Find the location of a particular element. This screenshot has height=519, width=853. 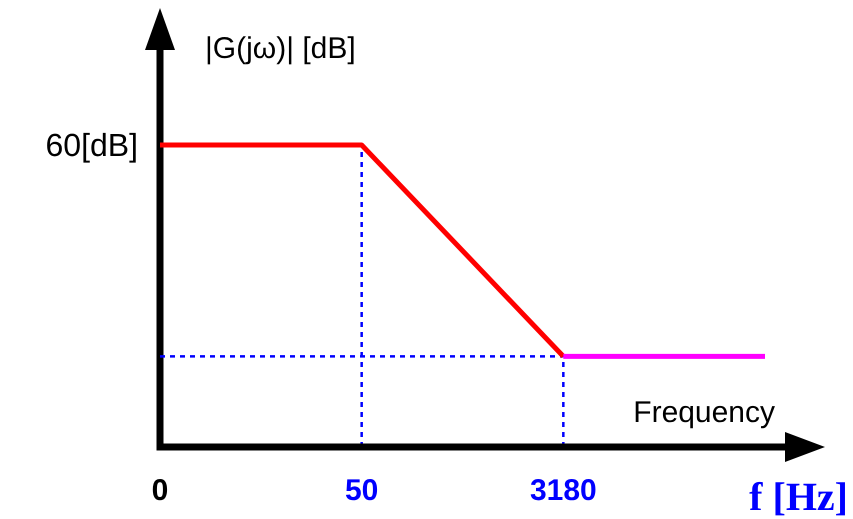

x-axis-title: f [Hz] is located at coordinates (798, 496).